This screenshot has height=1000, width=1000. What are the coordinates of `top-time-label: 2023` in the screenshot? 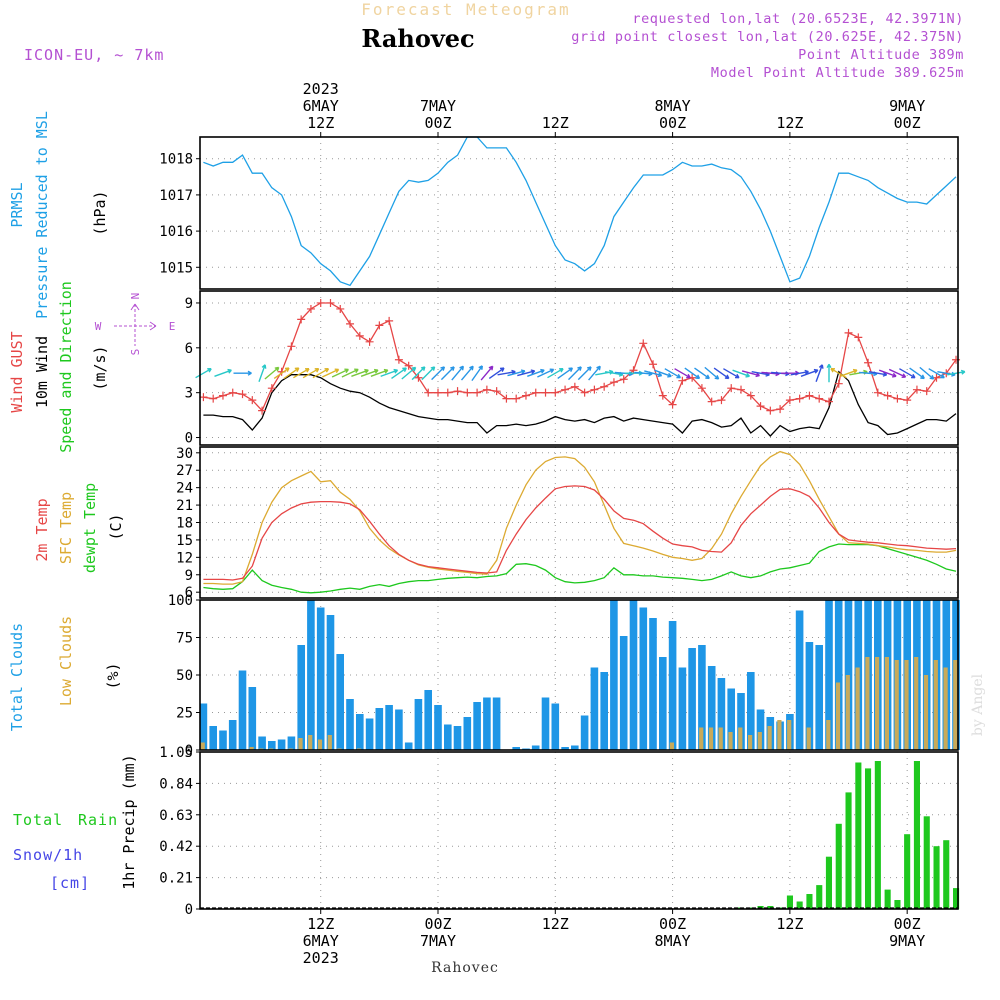 It's located at (321, 89).